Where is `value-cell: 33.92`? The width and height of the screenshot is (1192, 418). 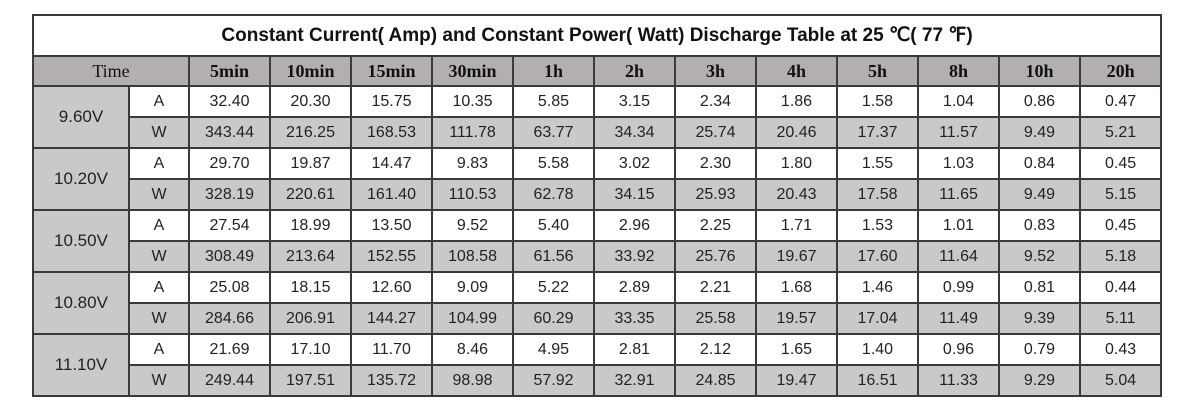
value-cell: 33.92 is located at coordinates (634, 256).